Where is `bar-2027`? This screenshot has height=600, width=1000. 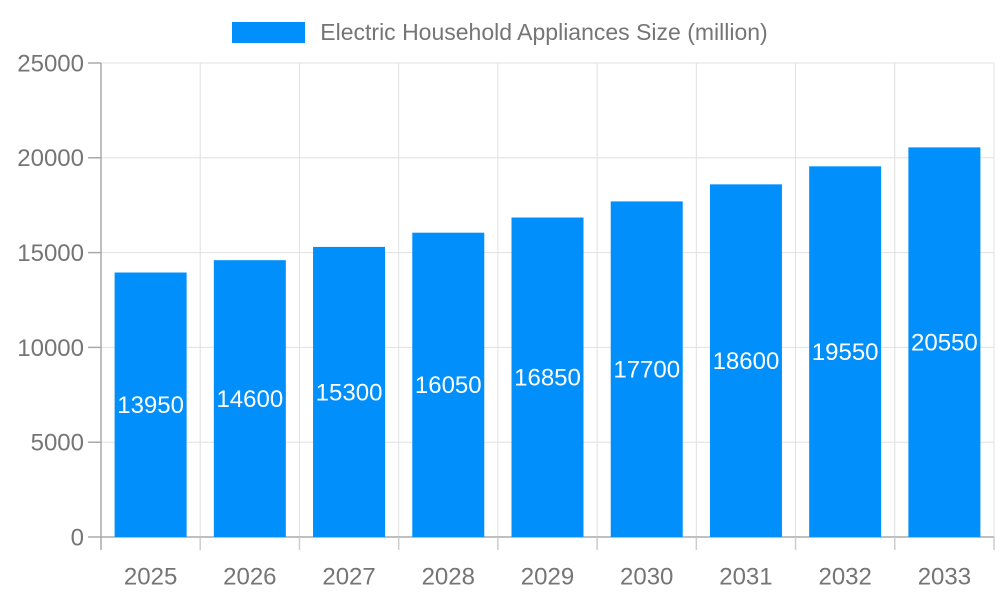
bar-2027 is located at coordinates (349, 392).